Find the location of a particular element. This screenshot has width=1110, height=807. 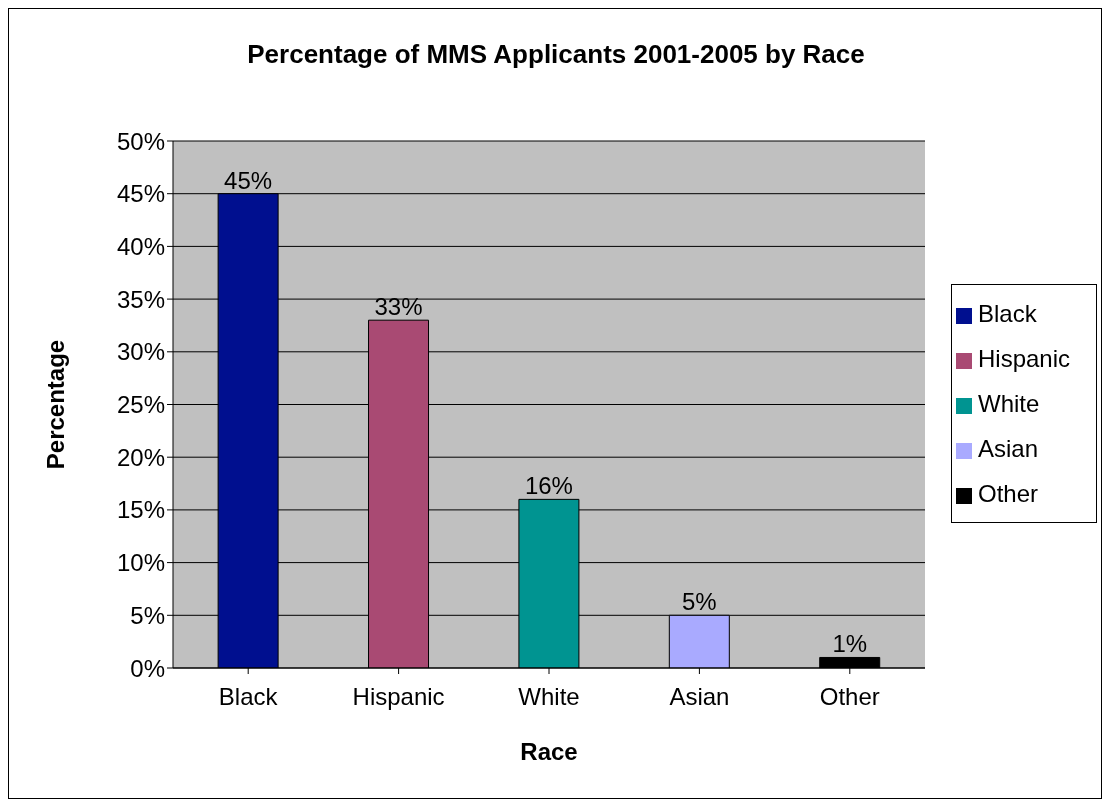

y-tick-label: 40% is located at coordinates (140, 246).